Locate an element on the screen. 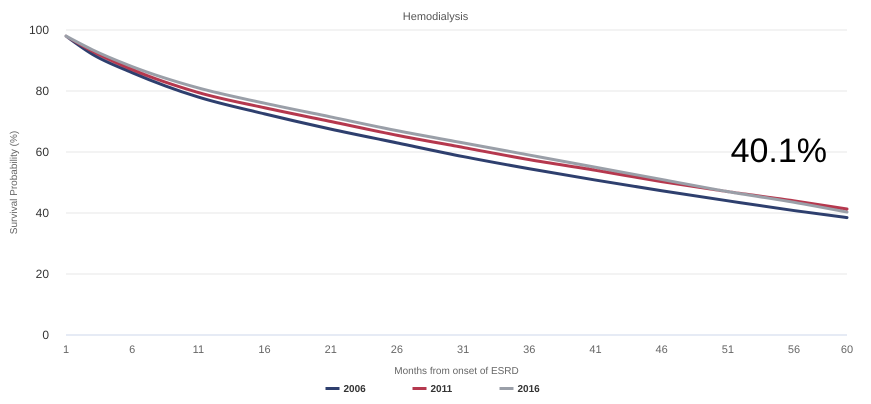  x-tick-label: 60 is located at coordinates (847, 350).